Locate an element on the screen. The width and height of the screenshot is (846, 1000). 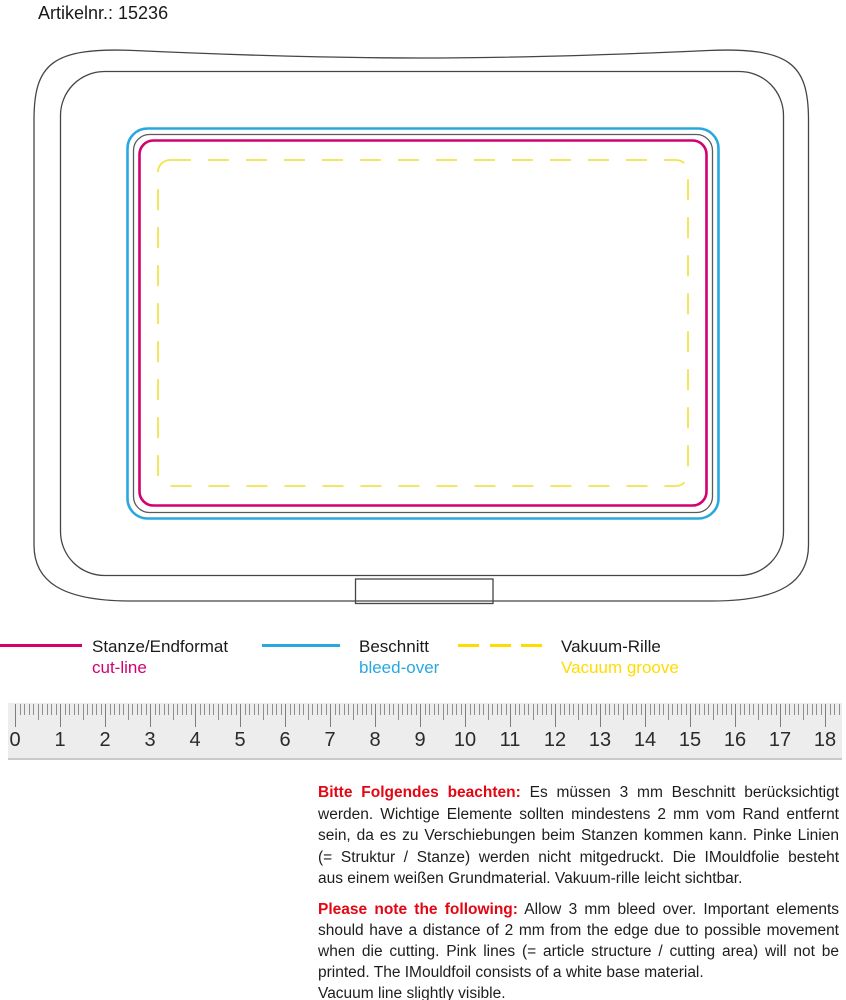
legend-sub-bleed: bleed-over is located at coordinates (399, 667).